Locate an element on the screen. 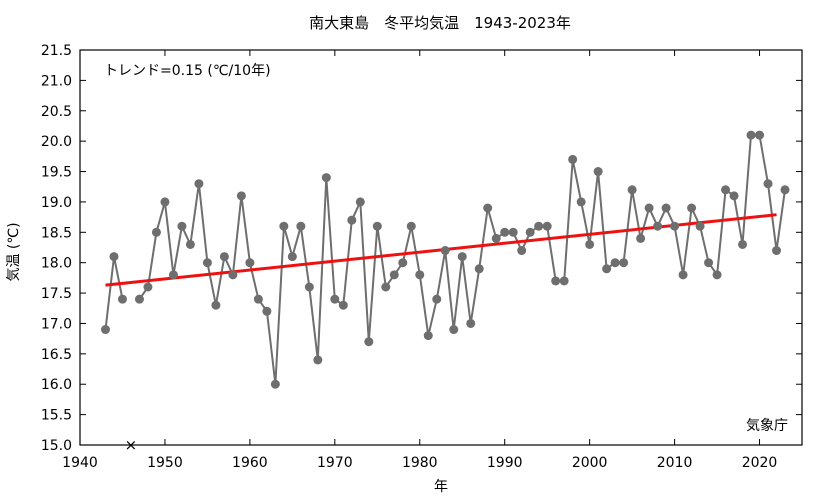 The height and width of the screenshot is (498, 833). chart-title: 南大東島 冬平均気温 1943-2023年 is located at coordinates (440, 23).